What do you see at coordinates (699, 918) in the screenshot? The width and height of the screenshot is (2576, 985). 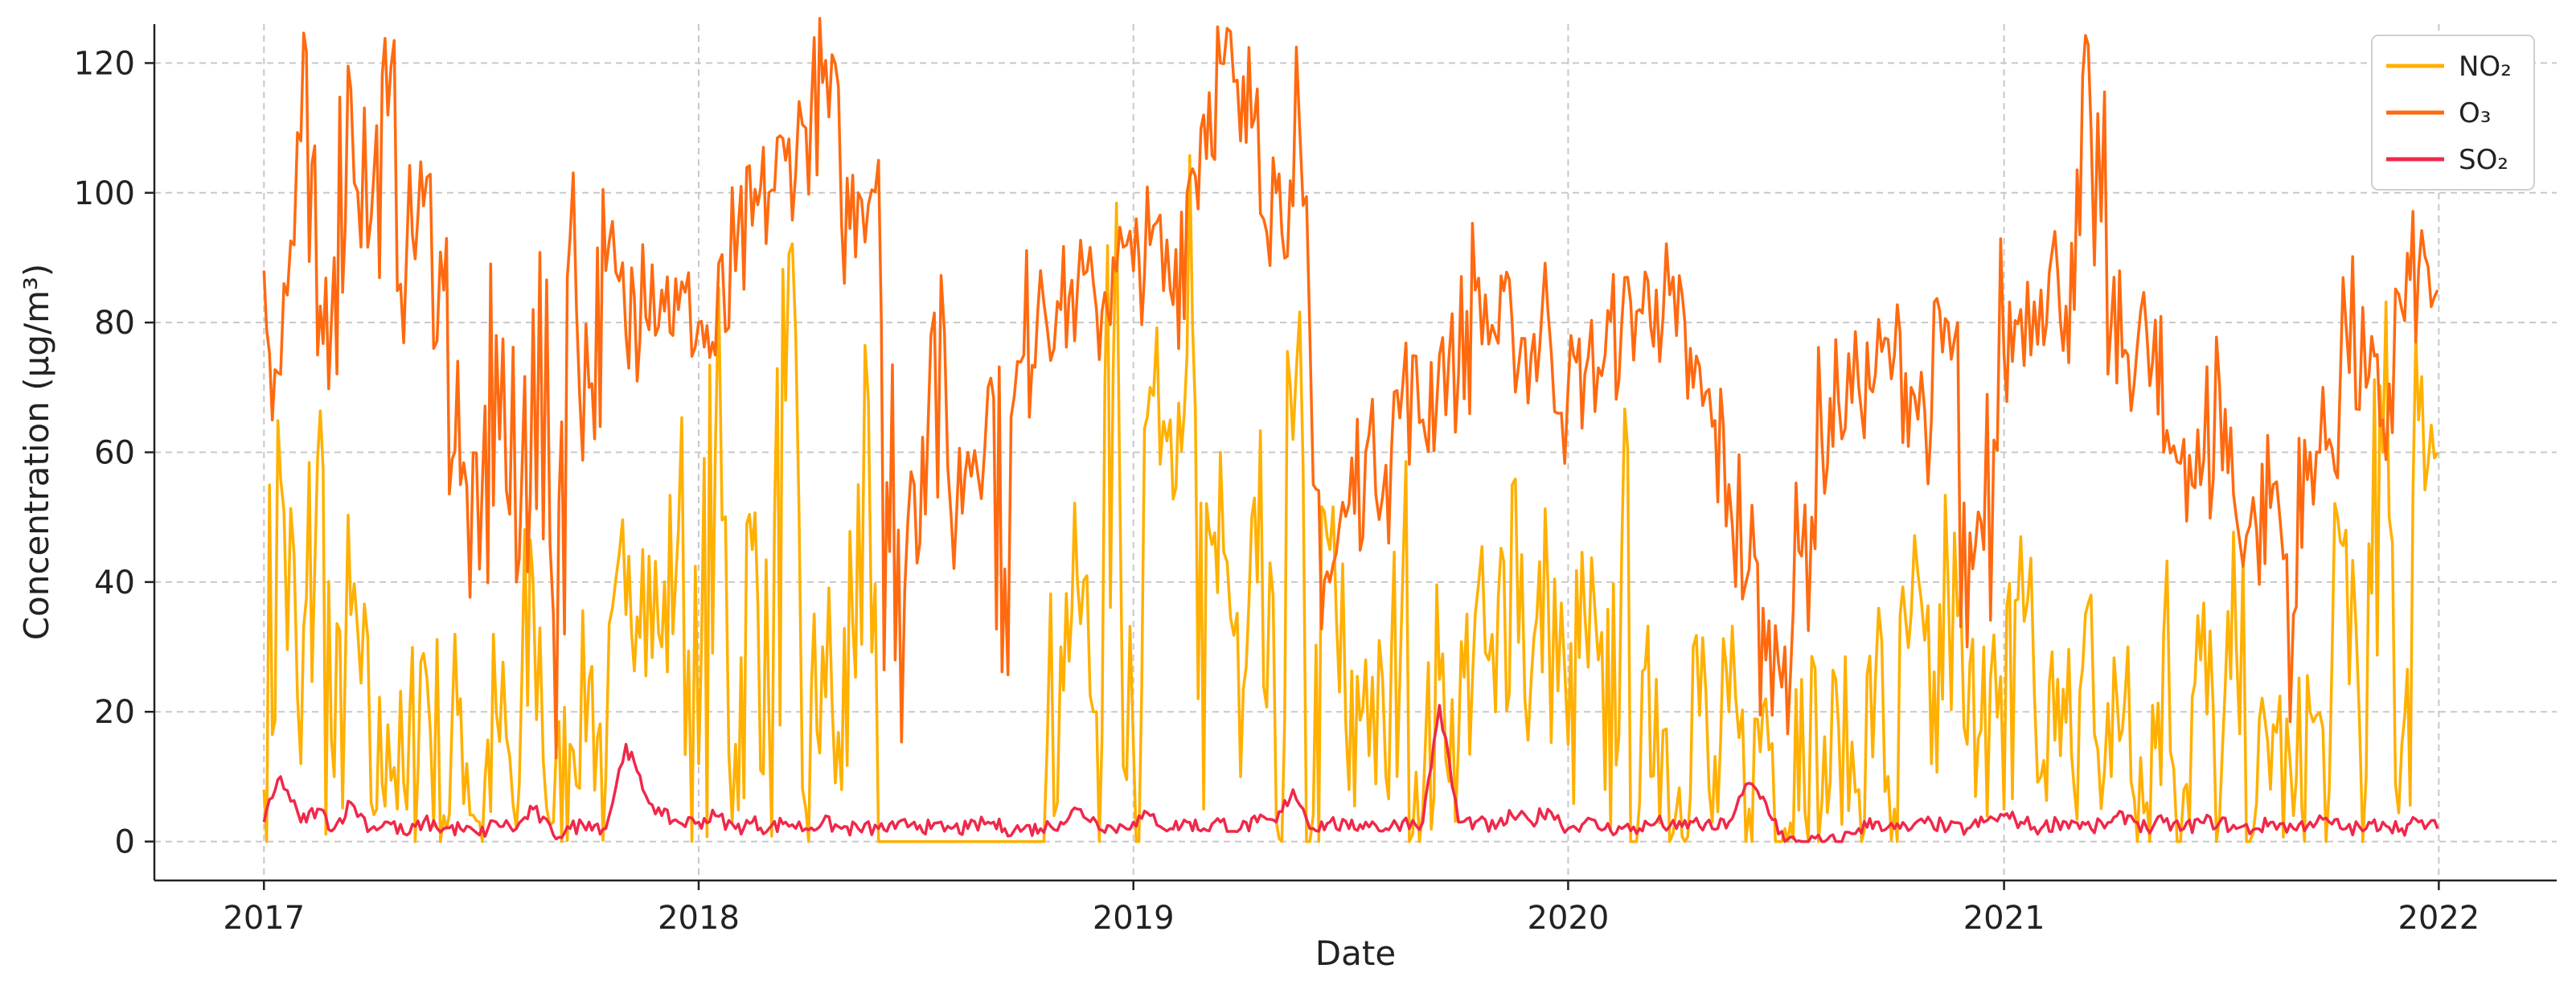 I see `x-tick-label: 2018` at bounding box center [699, 918].